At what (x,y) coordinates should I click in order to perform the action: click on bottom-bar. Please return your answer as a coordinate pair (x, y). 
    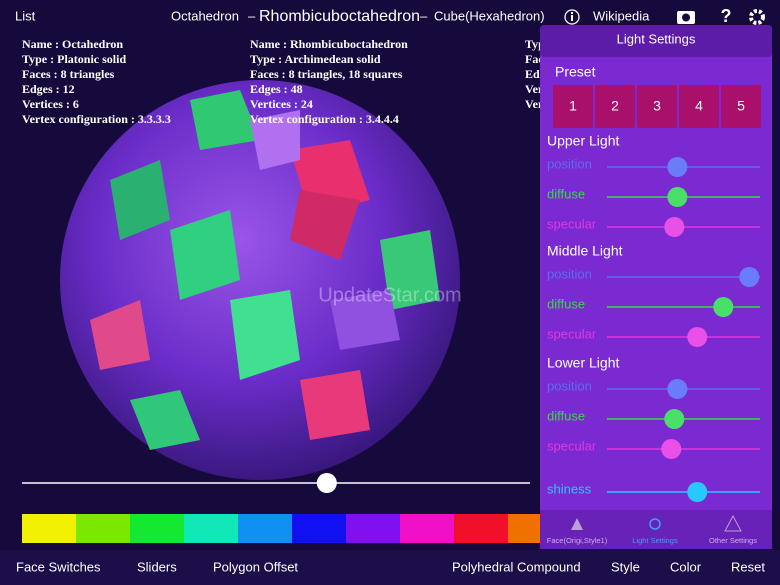
    Looking at the image, I should click on (390, 567).